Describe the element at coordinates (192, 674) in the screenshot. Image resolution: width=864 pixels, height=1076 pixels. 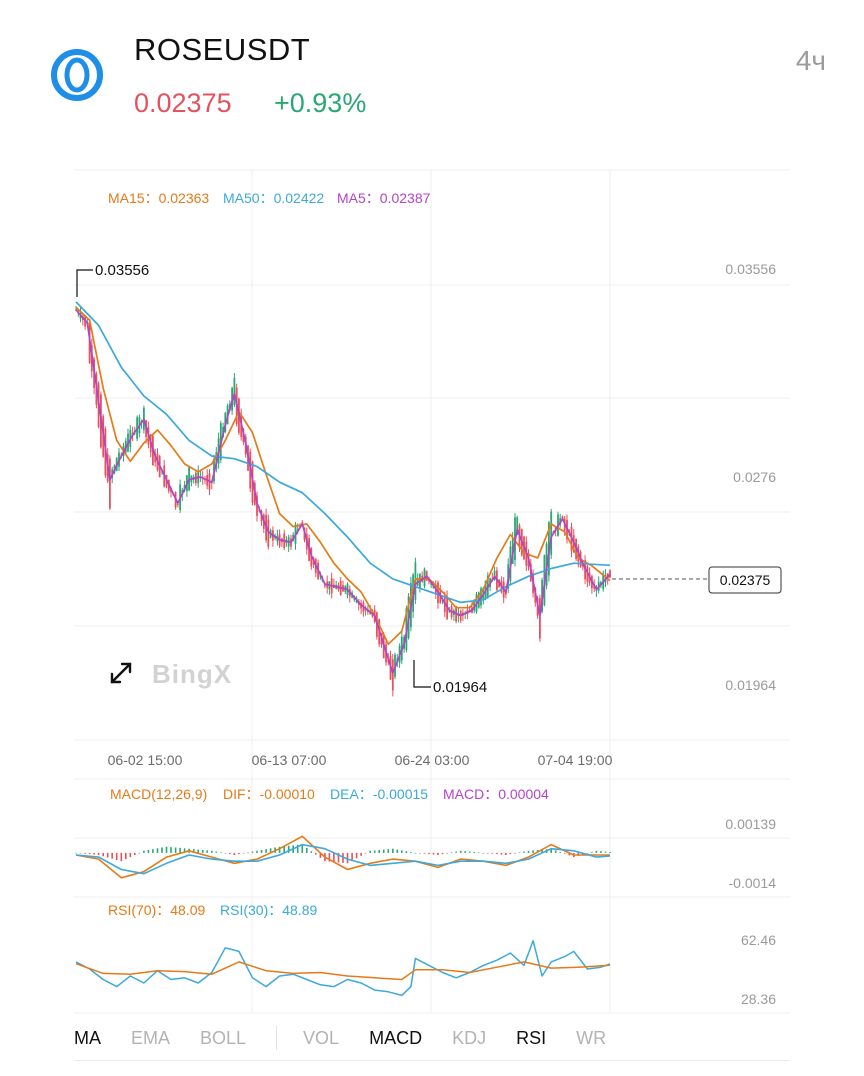
I see `watermark: BingX` at that location.